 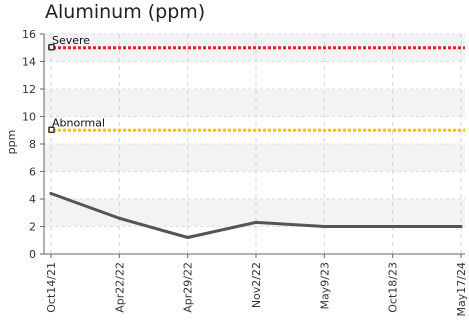 I want to click on threshold-label: Abnormal, so click(x=78, y=122).